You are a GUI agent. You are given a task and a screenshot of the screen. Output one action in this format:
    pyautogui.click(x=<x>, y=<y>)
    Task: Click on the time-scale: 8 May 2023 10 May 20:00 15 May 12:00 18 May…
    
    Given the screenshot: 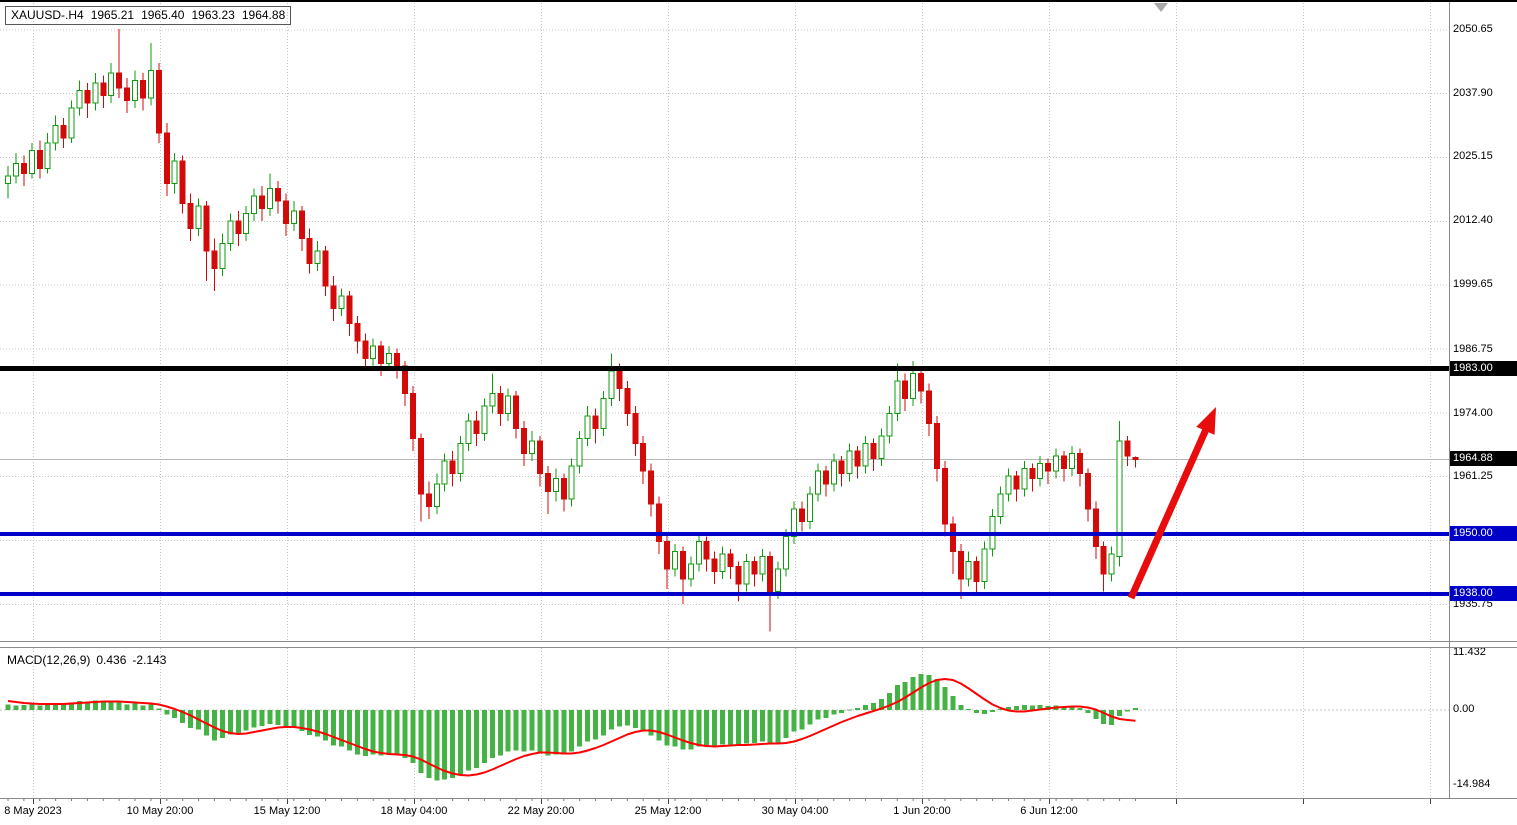 What is the action you would take?
    pyautogui.click(x=758, y=811)
    